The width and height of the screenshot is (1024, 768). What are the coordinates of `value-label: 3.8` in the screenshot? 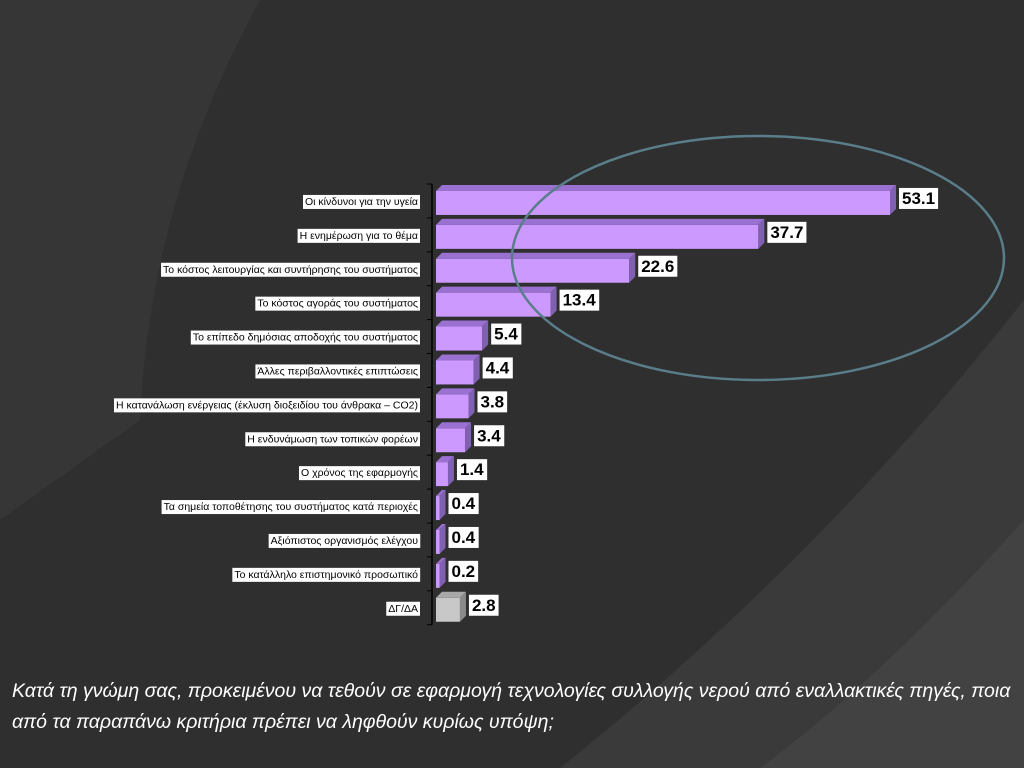 It's located at (492, 402).